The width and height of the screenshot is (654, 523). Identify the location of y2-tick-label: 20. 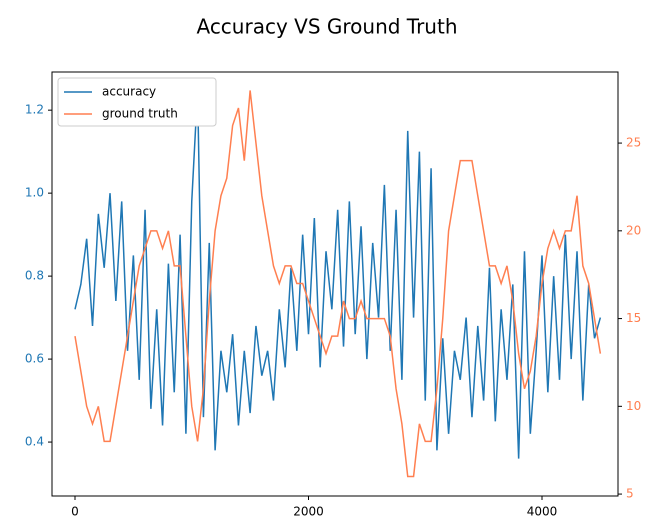
(633, 230).